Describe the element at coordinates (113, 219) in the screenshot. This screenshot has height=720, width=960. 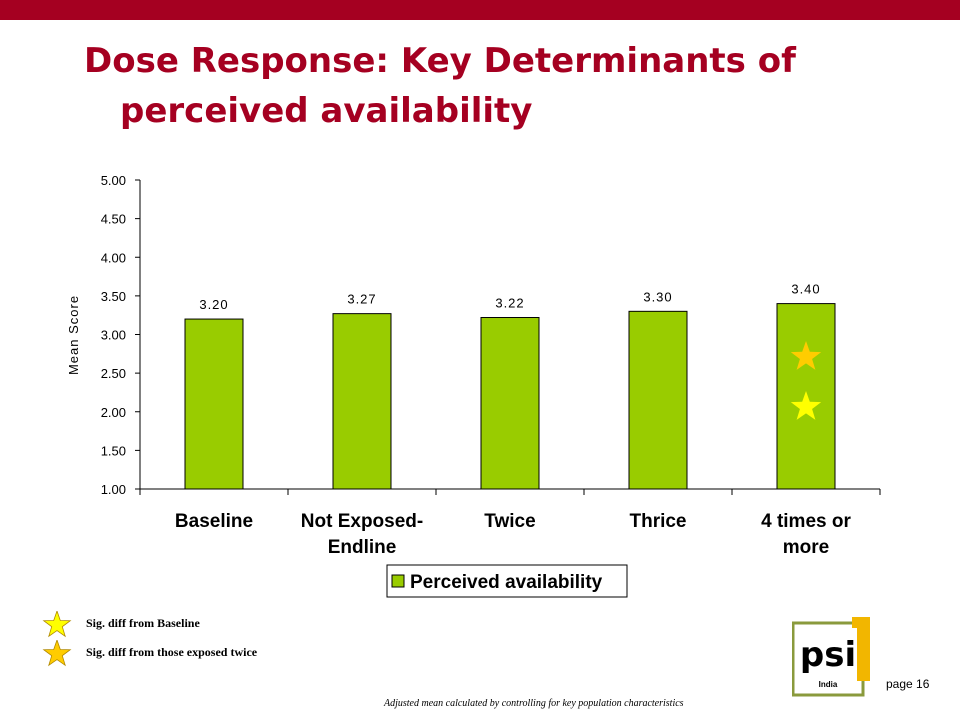
I see `y-tick-label: 4.50` at that location.